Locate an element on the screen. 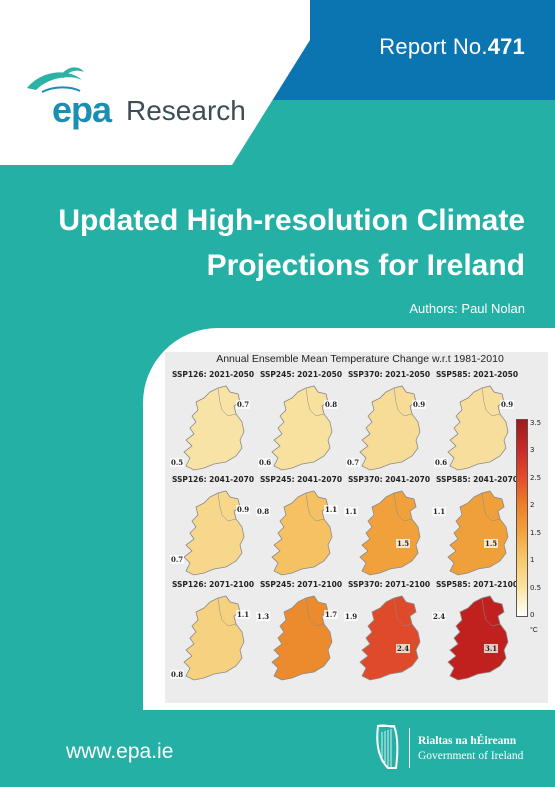  report-title-line-2: Projections for Ireland is located at coordinates (365, 265).